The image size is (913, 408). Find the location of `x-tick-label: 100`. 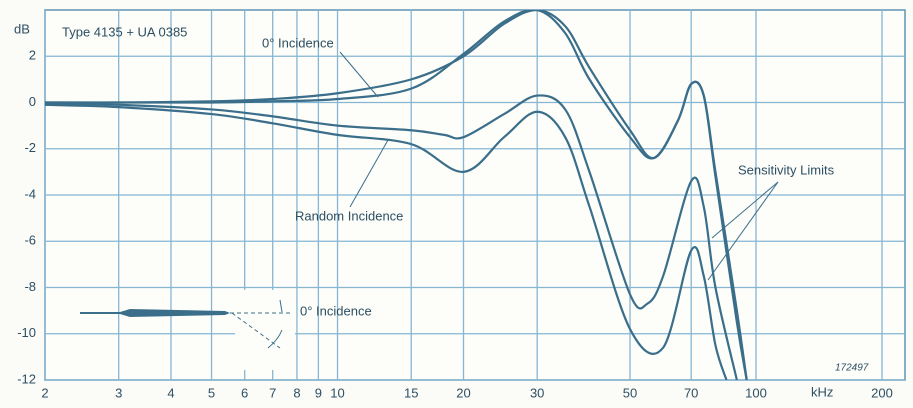

x-tick-label: 100 is located at coordinates (756, 392).